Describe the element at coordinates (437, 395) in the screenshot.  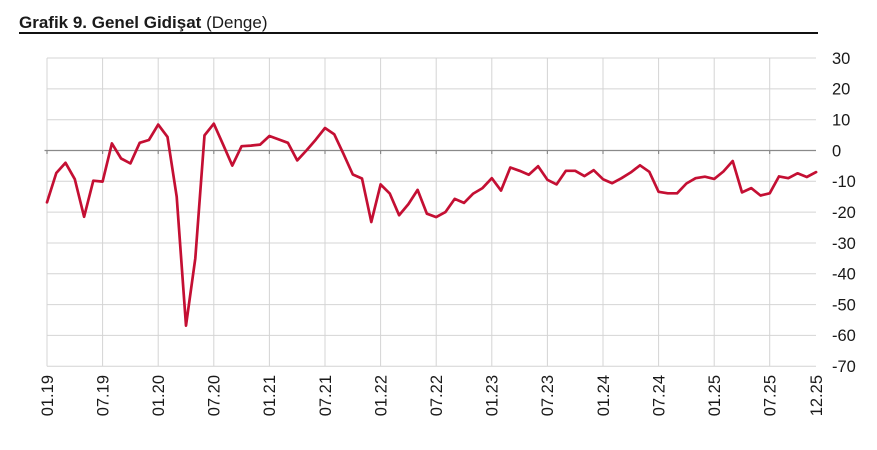
I see `svg-text: 07.22` at that location.